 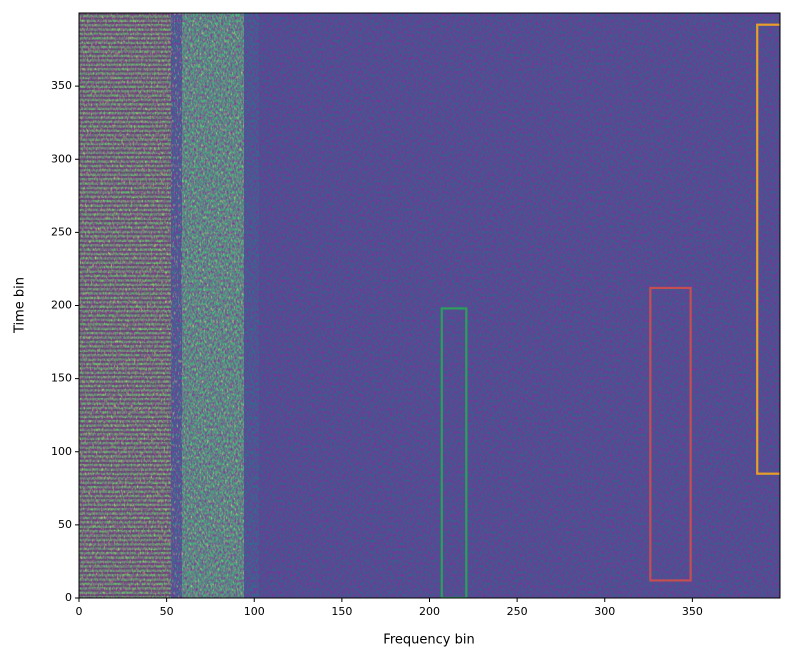 What do you see at coordinates (65, 524) in the screenshot?
I see `y-tick-label: 50` at bounding box center [65, 524].